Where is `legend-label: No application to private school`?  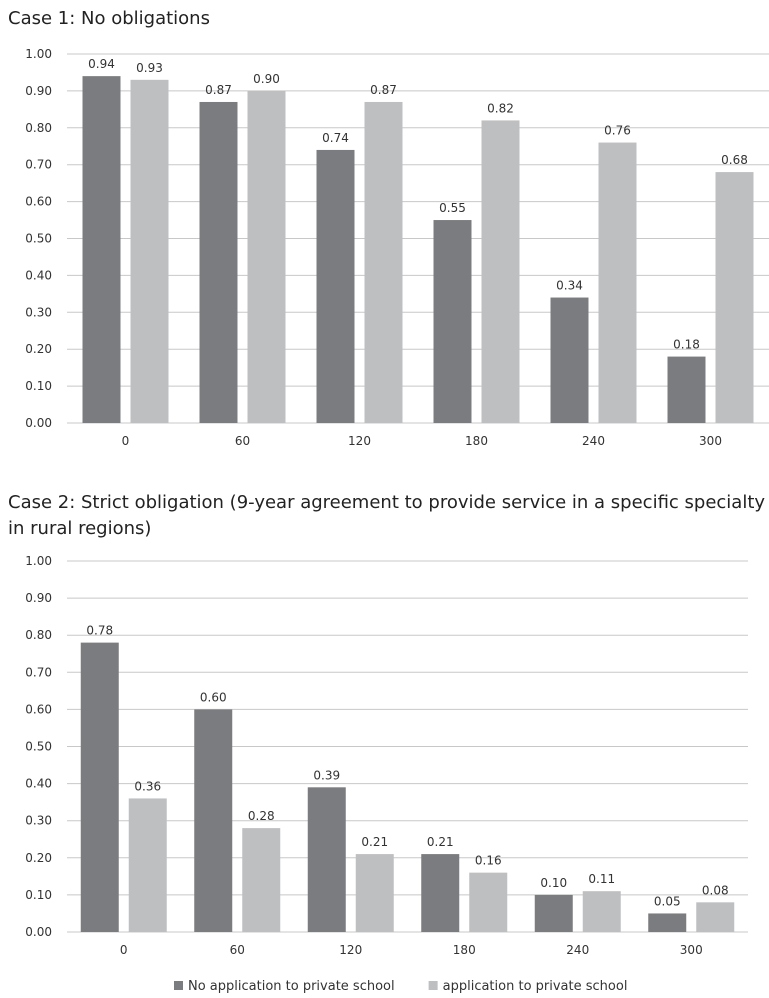 legend-label: No application to private school is located at coordinates (291, 986).